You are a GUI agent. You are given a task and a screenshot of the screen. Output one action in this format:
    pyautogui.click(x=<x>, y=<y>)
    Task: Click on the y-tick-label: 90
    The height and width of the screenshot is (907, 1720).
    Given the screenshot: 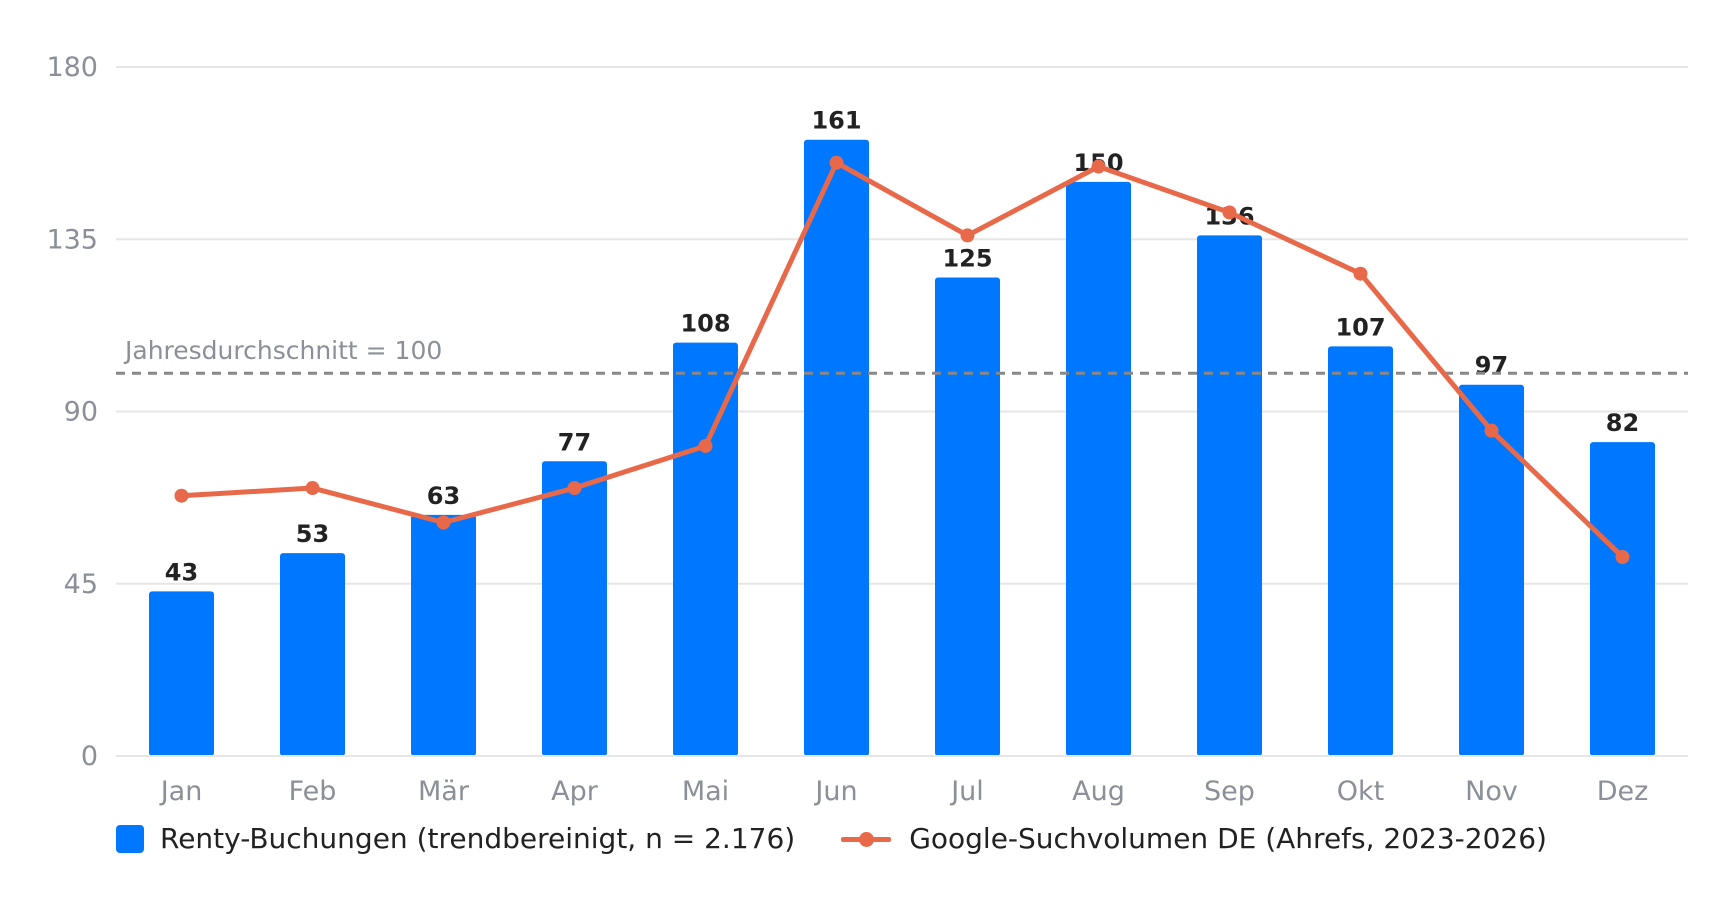 What is the action you would take?
    pyautogui.click(x=81, y=412)
    